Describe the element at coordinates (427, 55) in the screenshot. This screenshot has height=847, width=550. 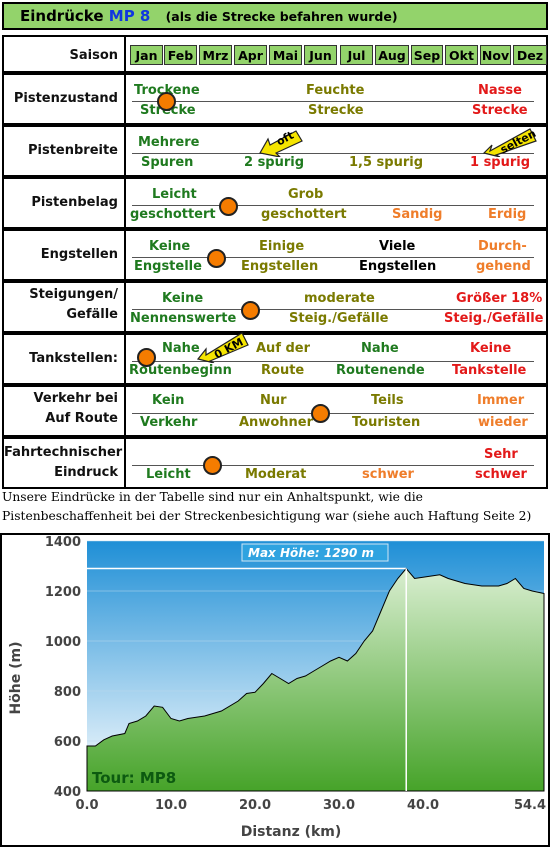
I see `month-sep: Sep` at that location.